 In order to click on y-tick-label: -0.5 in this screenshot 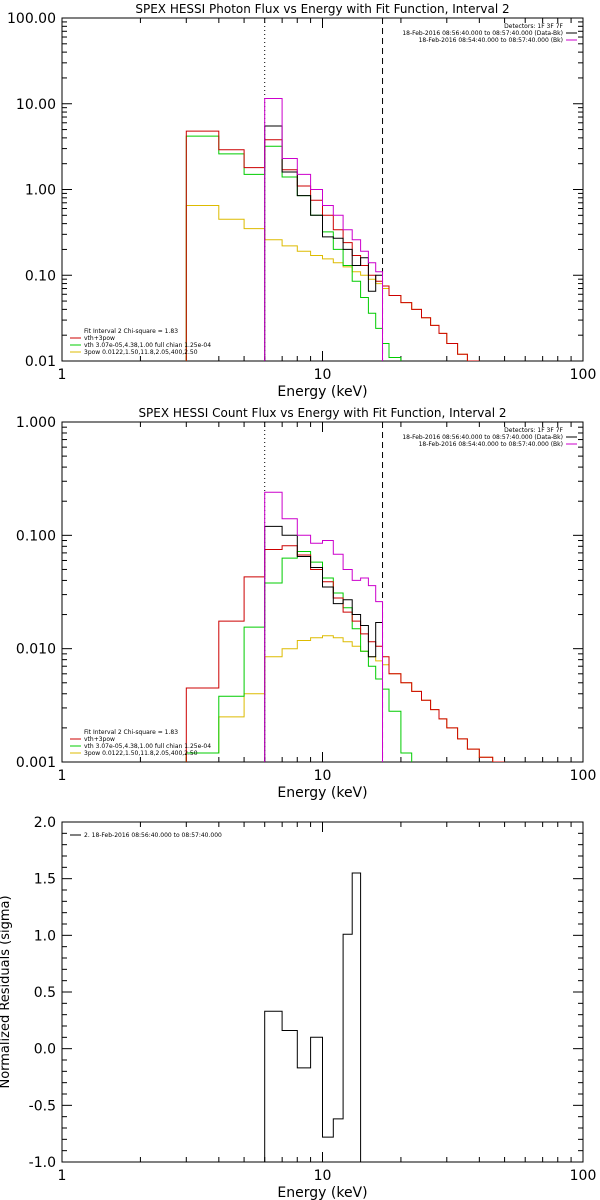, I will do `click(42, 1106)`.